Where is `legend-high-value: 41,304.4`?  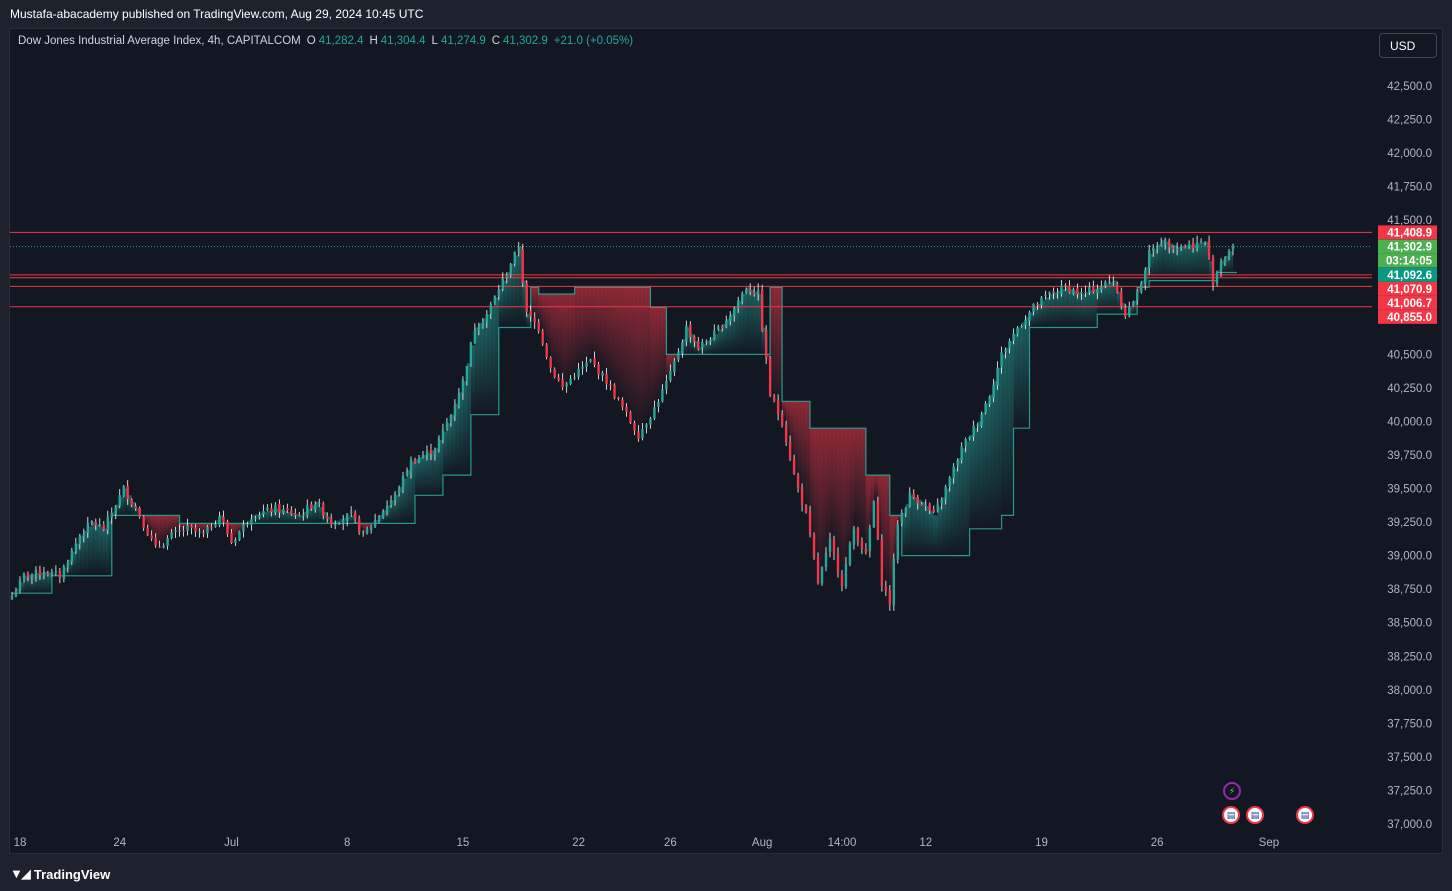
legend-high-value: 41,304.4 is located at coordinates (403, 41).